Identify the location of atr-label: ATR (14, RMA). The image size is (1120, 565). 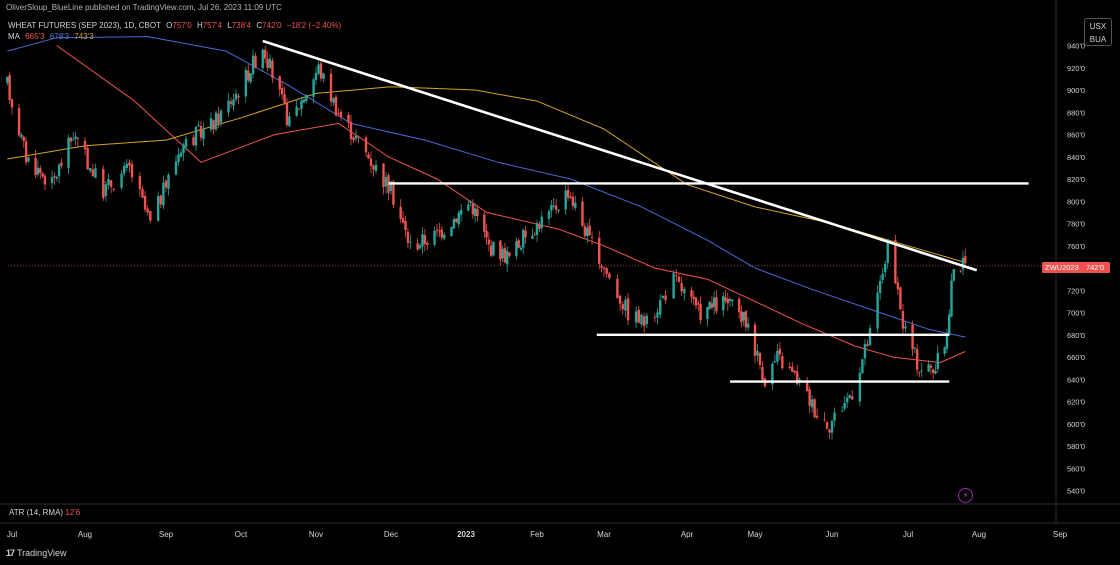
(36, 512).